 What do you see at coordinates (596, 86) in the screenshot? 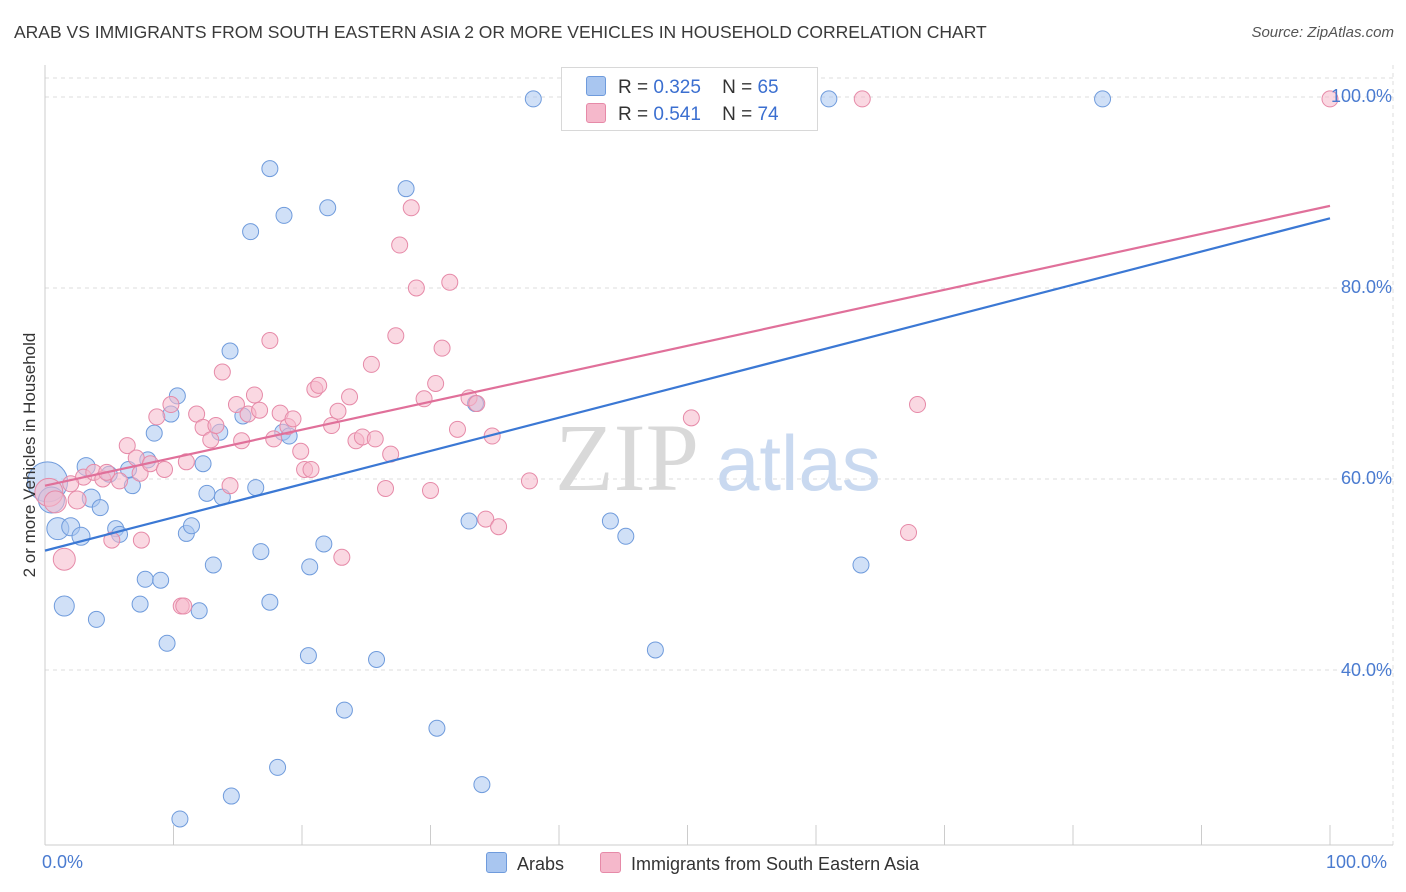
I see `arabs-swatch` at bounding box center [596, 86].